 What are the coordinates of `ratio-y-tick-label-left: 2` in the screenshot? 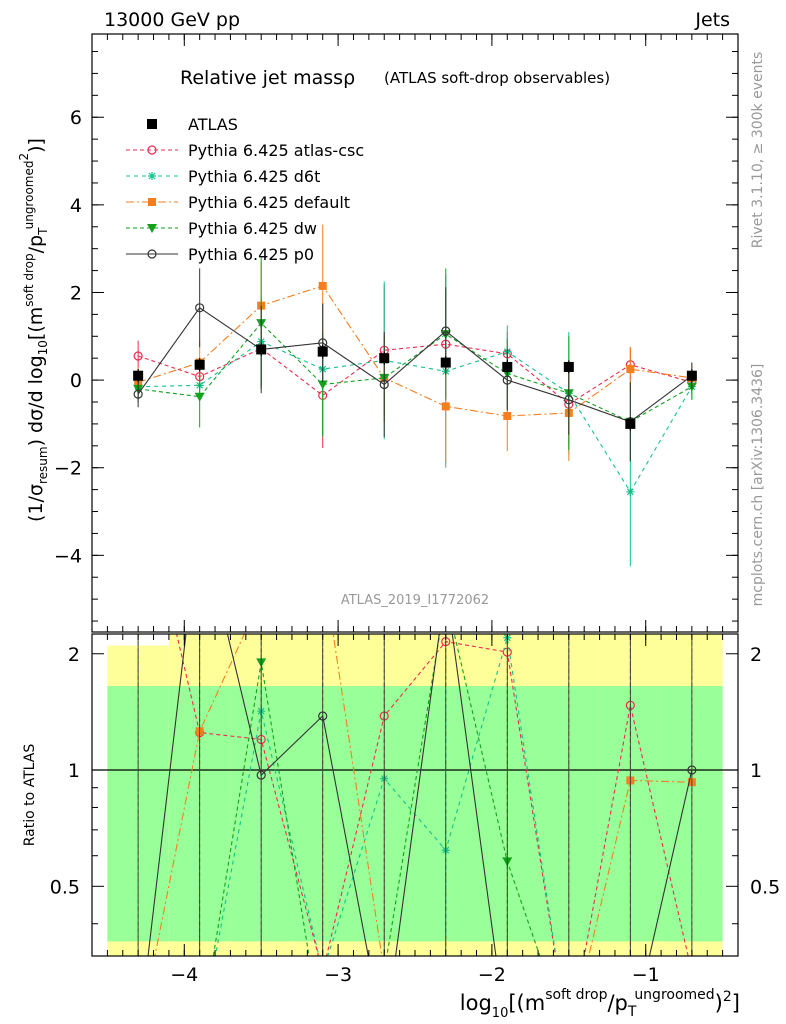 It's located at (74, 655).